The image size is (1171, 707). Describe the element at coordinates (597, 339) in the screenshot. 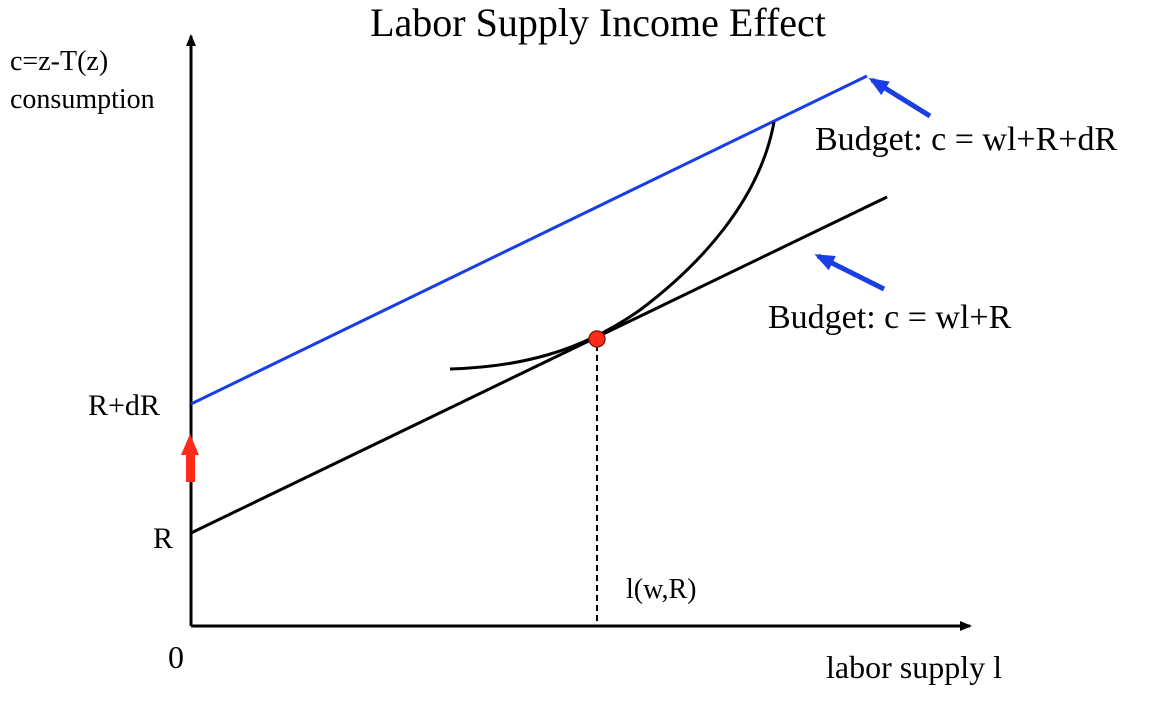

I see `optimum-point` at that location.